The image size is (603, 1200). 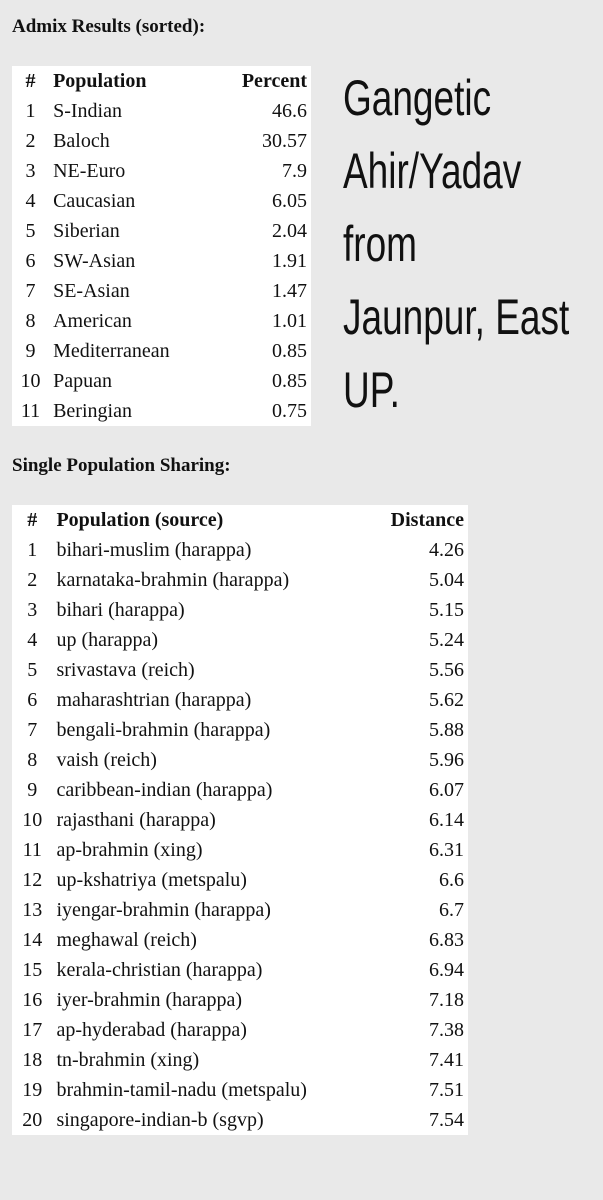 I want to click on value: 7.54, so click(x=446, y=1119).